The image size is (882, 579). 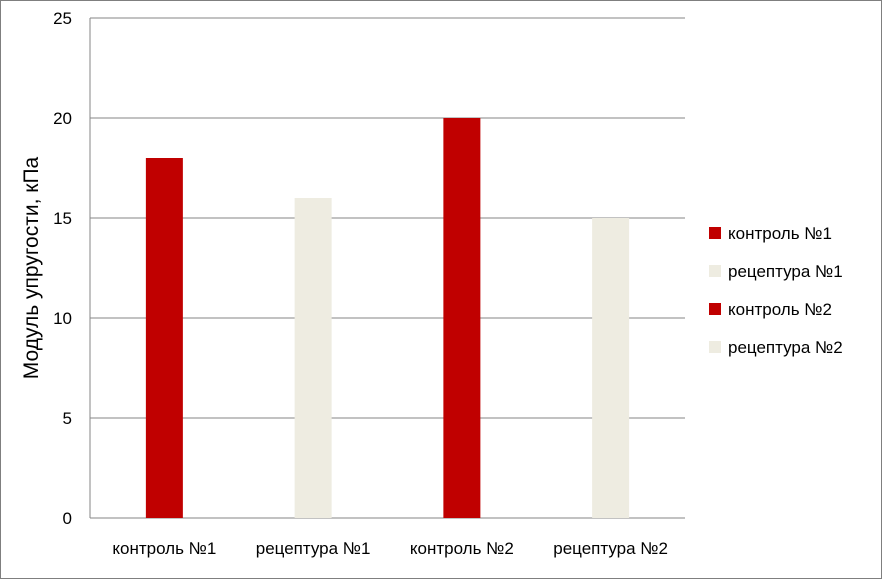 I want to click on legend-label: рецептура №2, so click(x=785, y=347).